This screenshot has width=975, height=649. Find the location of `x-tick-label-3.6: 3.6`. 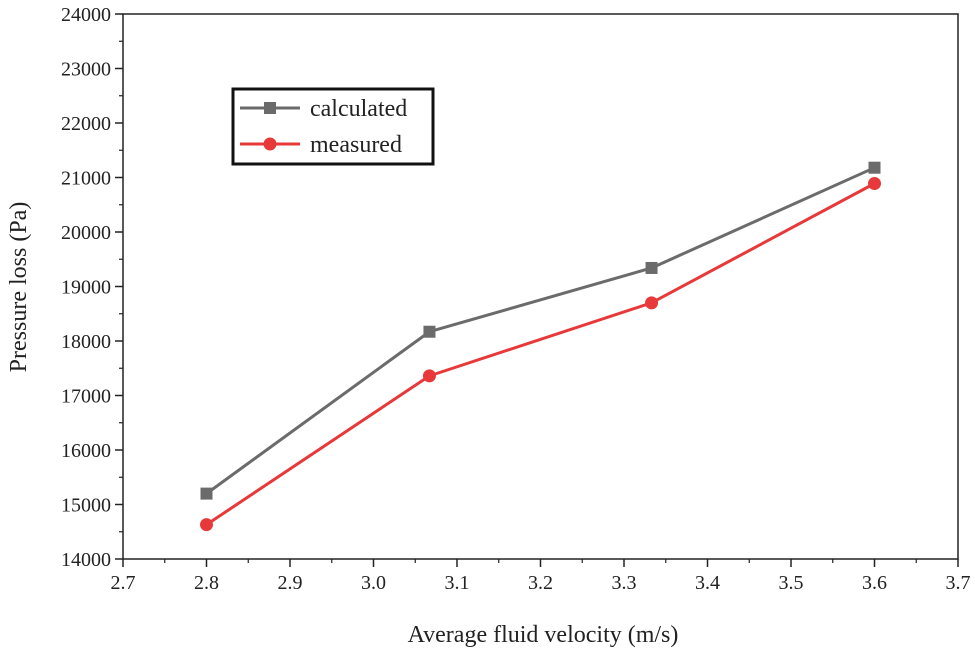

x-tick-label-3.6: 3.6 is located at coordinates (874, 583).